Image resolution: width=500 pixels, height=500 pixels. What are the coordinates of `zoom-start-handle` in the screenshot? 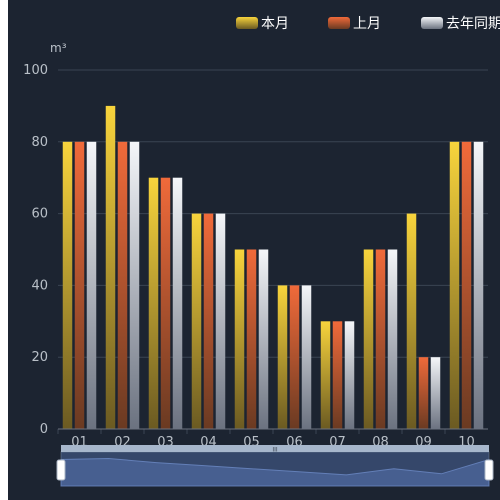 It's located at (61, 470).